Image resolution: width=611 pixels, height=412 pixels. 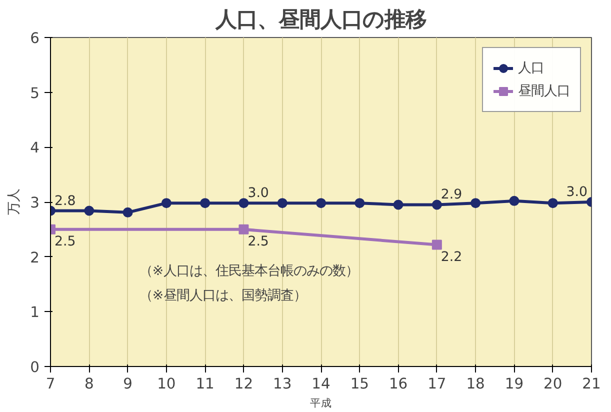 What do you see at coordinates (531, 68) in the screenshot?
I see `legend-label: 人口` at bounding box center [531, 68].